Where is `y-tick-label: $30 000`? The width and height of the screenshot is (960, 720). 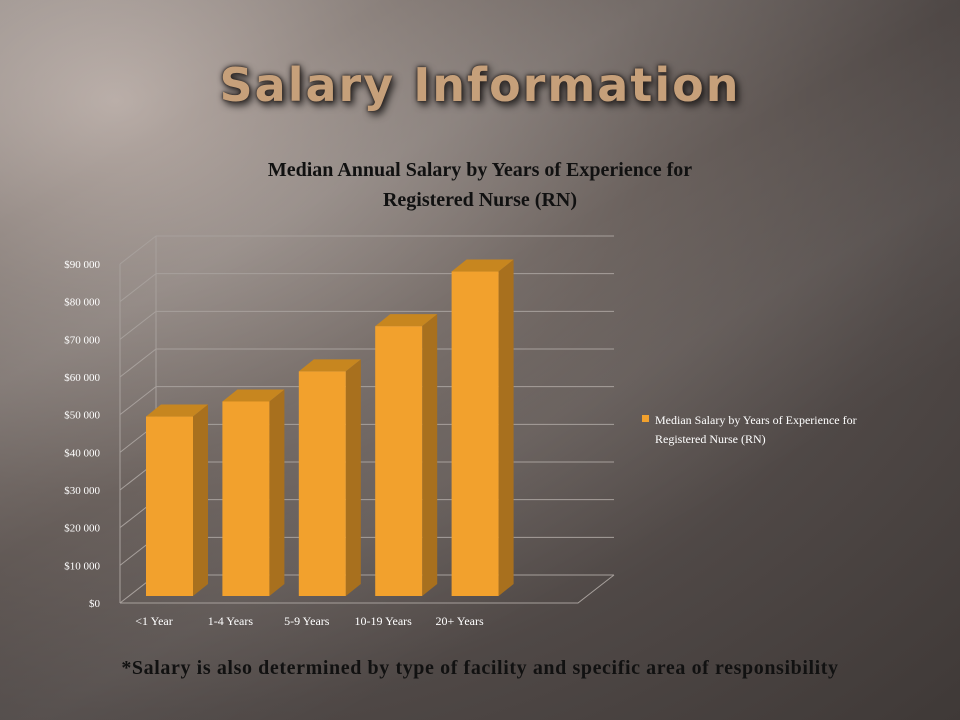
y-tick-label: $30 000 is located at coordinates (82, 491).